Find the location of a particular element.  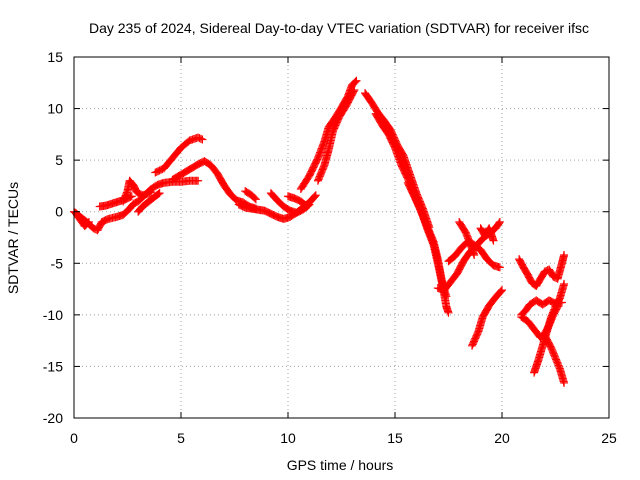

y-tick-label: 5 is located at coordinates (59, 160).